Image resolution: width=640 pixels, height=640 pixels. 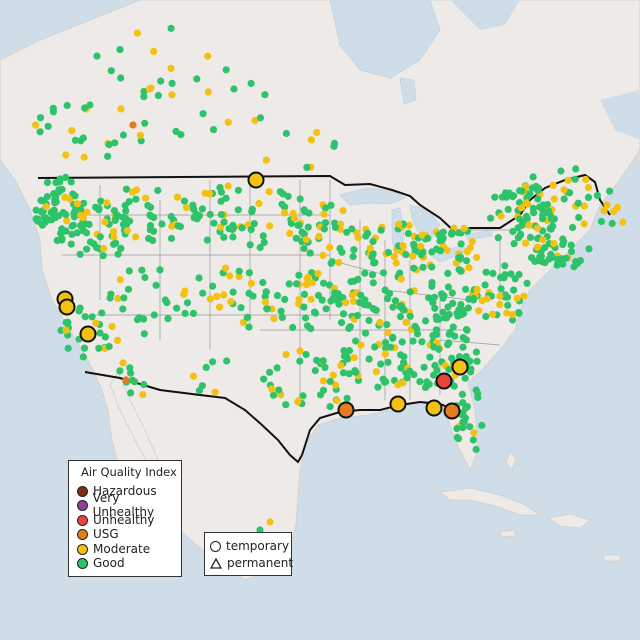 What do you see at coordinates (258, 546) in the screenshot?
I see `legend-label: temporary` at bounding box center [258, 546].